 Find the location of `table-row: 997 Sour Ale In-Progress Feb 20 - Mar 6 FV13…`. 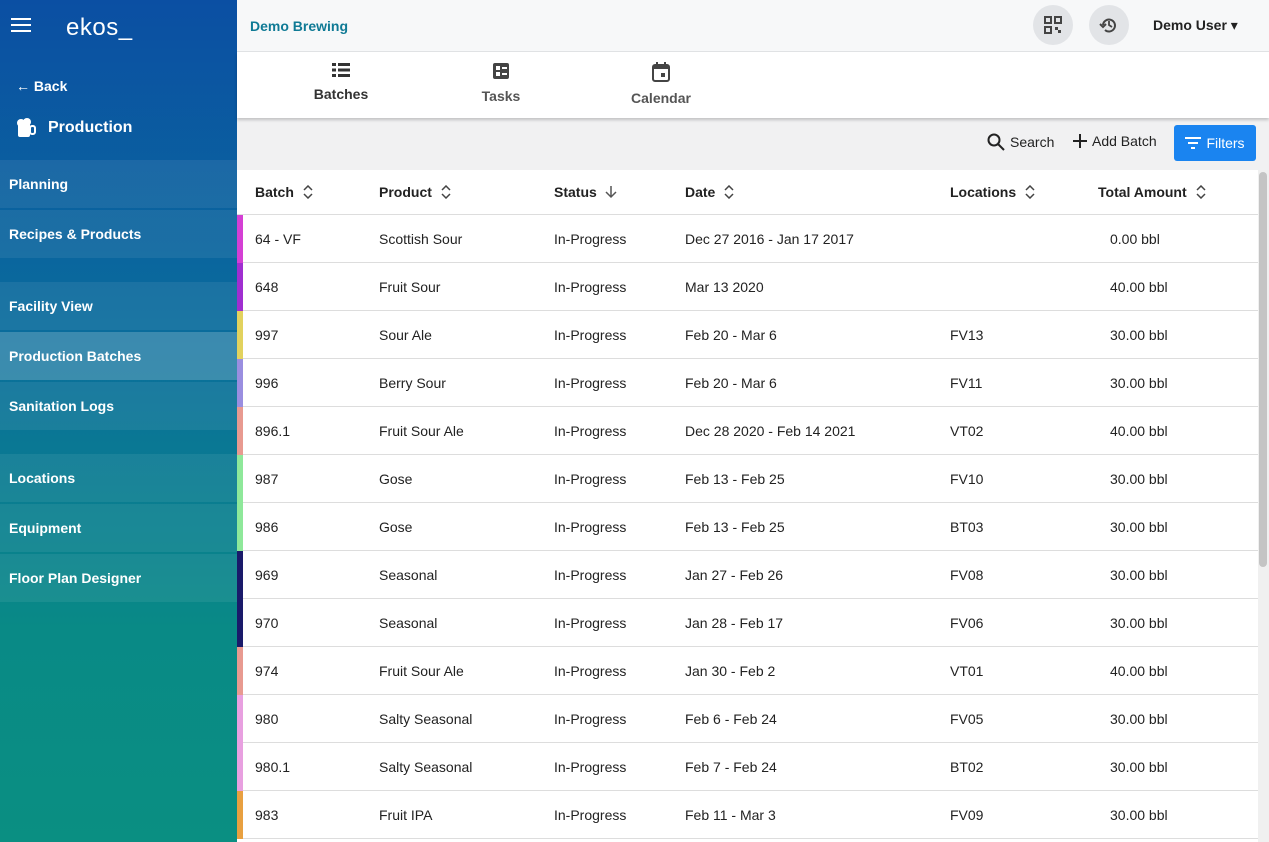

table-row: 997 Sour Ale In-Progress Feb 20 - Mar 6 FV13… is located at coordinates (747, 335).